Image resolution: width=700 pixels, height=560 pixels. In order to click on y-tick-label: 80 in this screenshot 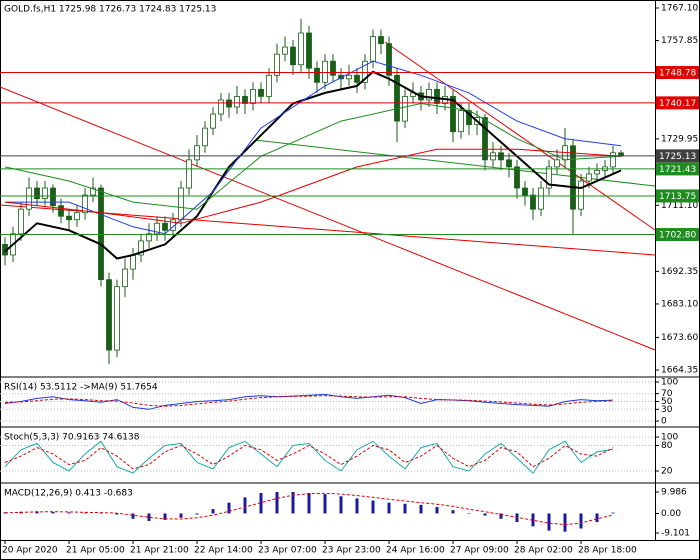, I will do `click(667, 446)`.